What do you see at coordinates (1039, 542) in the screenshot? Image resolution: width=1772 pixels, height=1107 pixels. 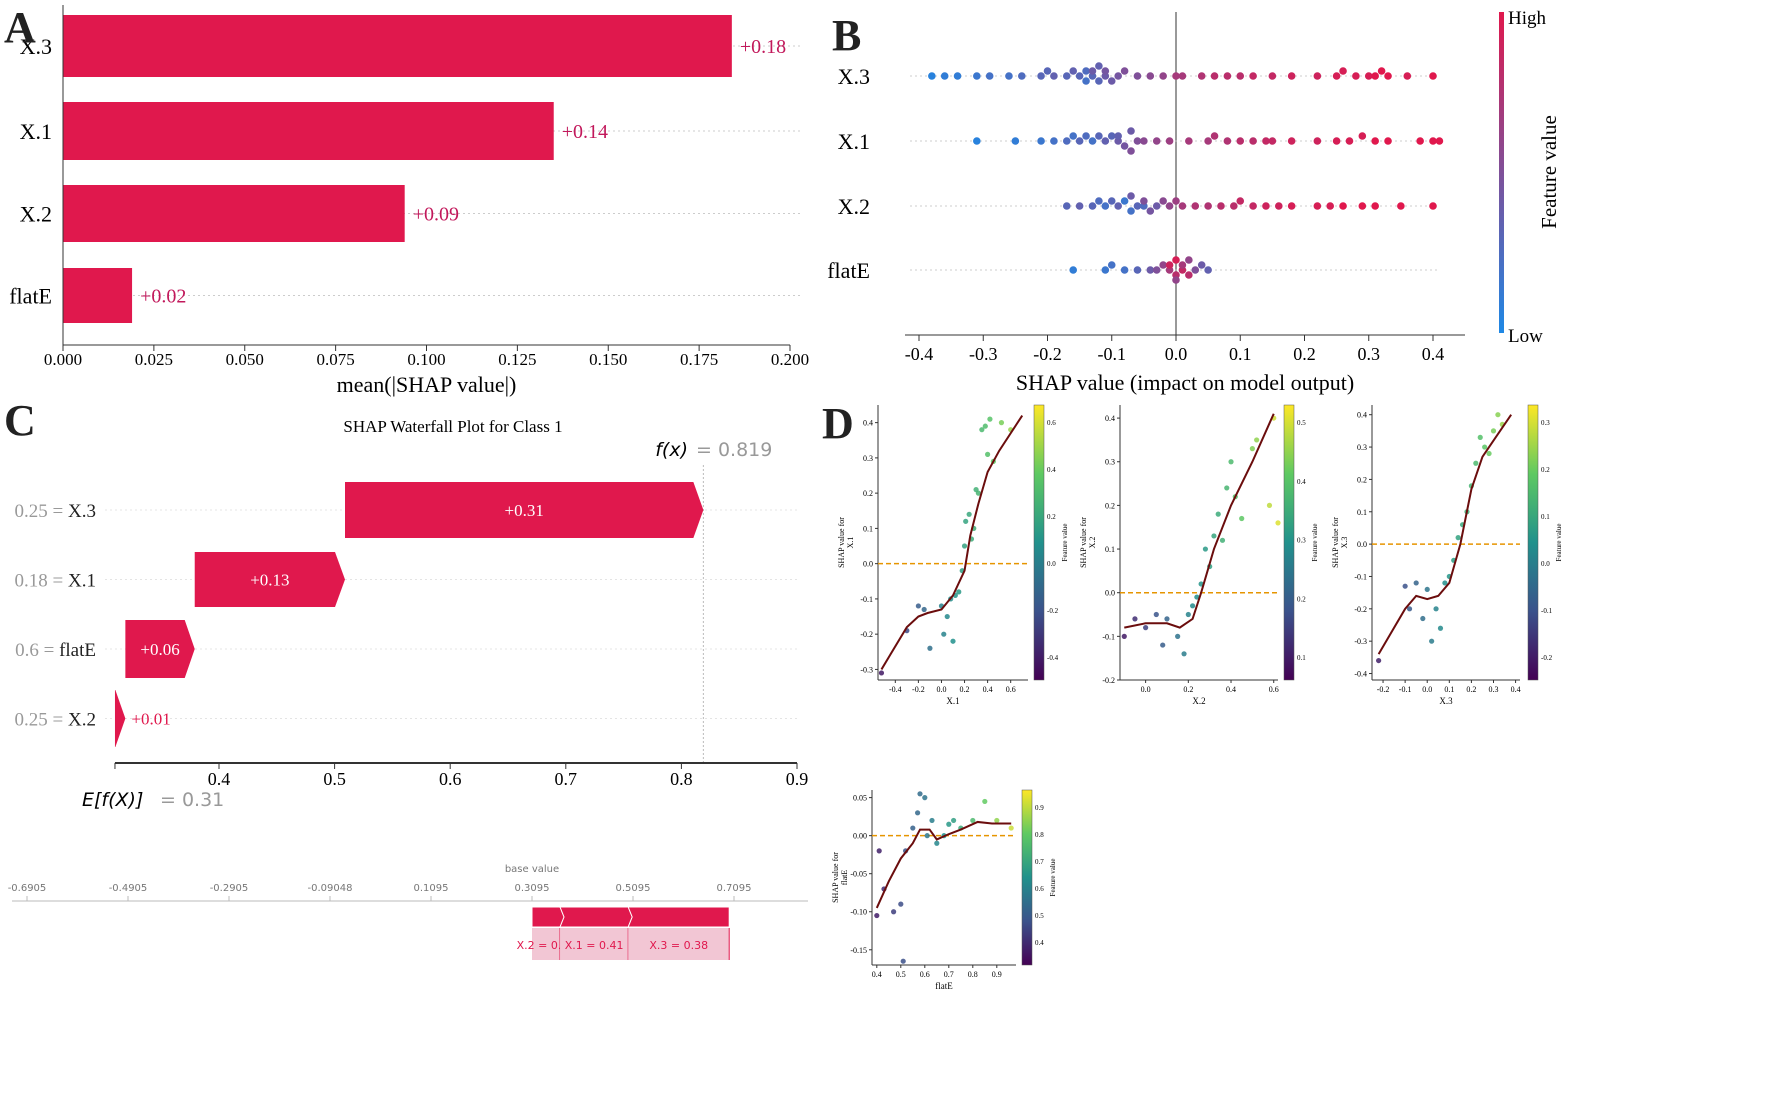 I see `colorbar` at bounding box center [1039, 542].